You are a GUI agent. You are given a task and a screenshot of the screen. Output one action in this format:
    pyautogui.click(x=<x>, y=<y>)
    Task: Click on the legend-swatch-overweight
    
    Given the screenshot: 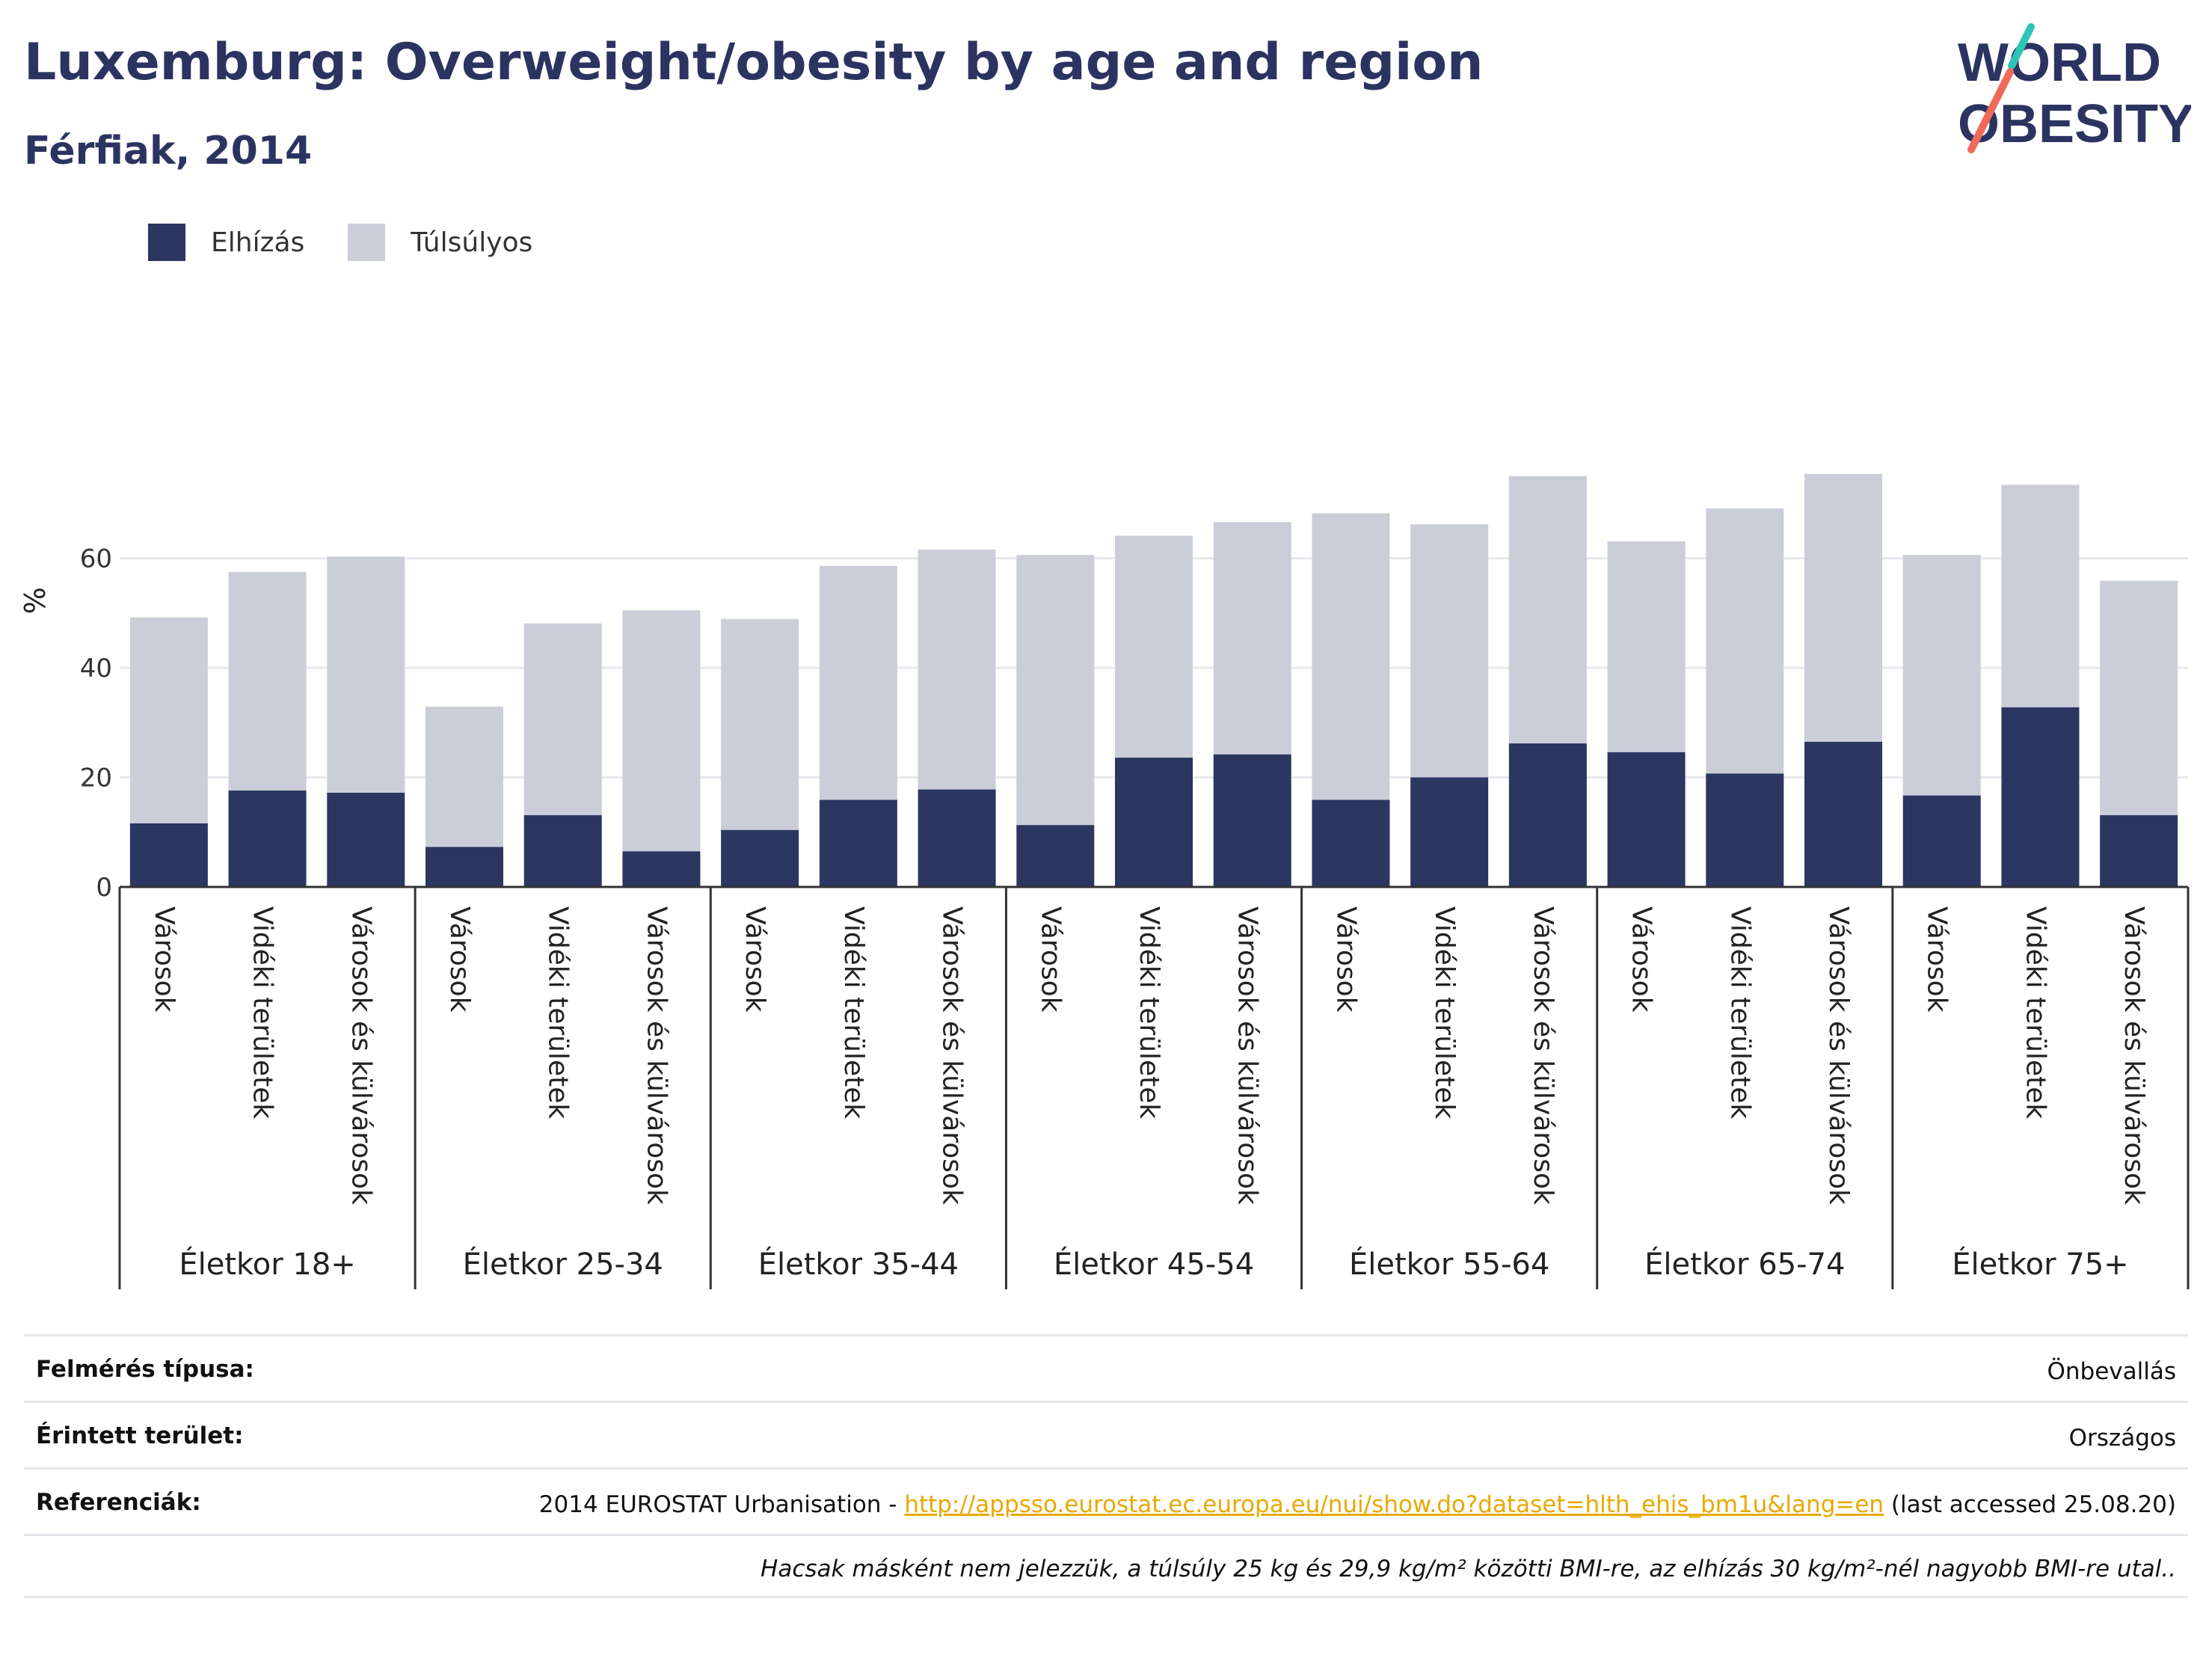 What is the action you would take?
    pyautogui.click(x=367, y=242)
    